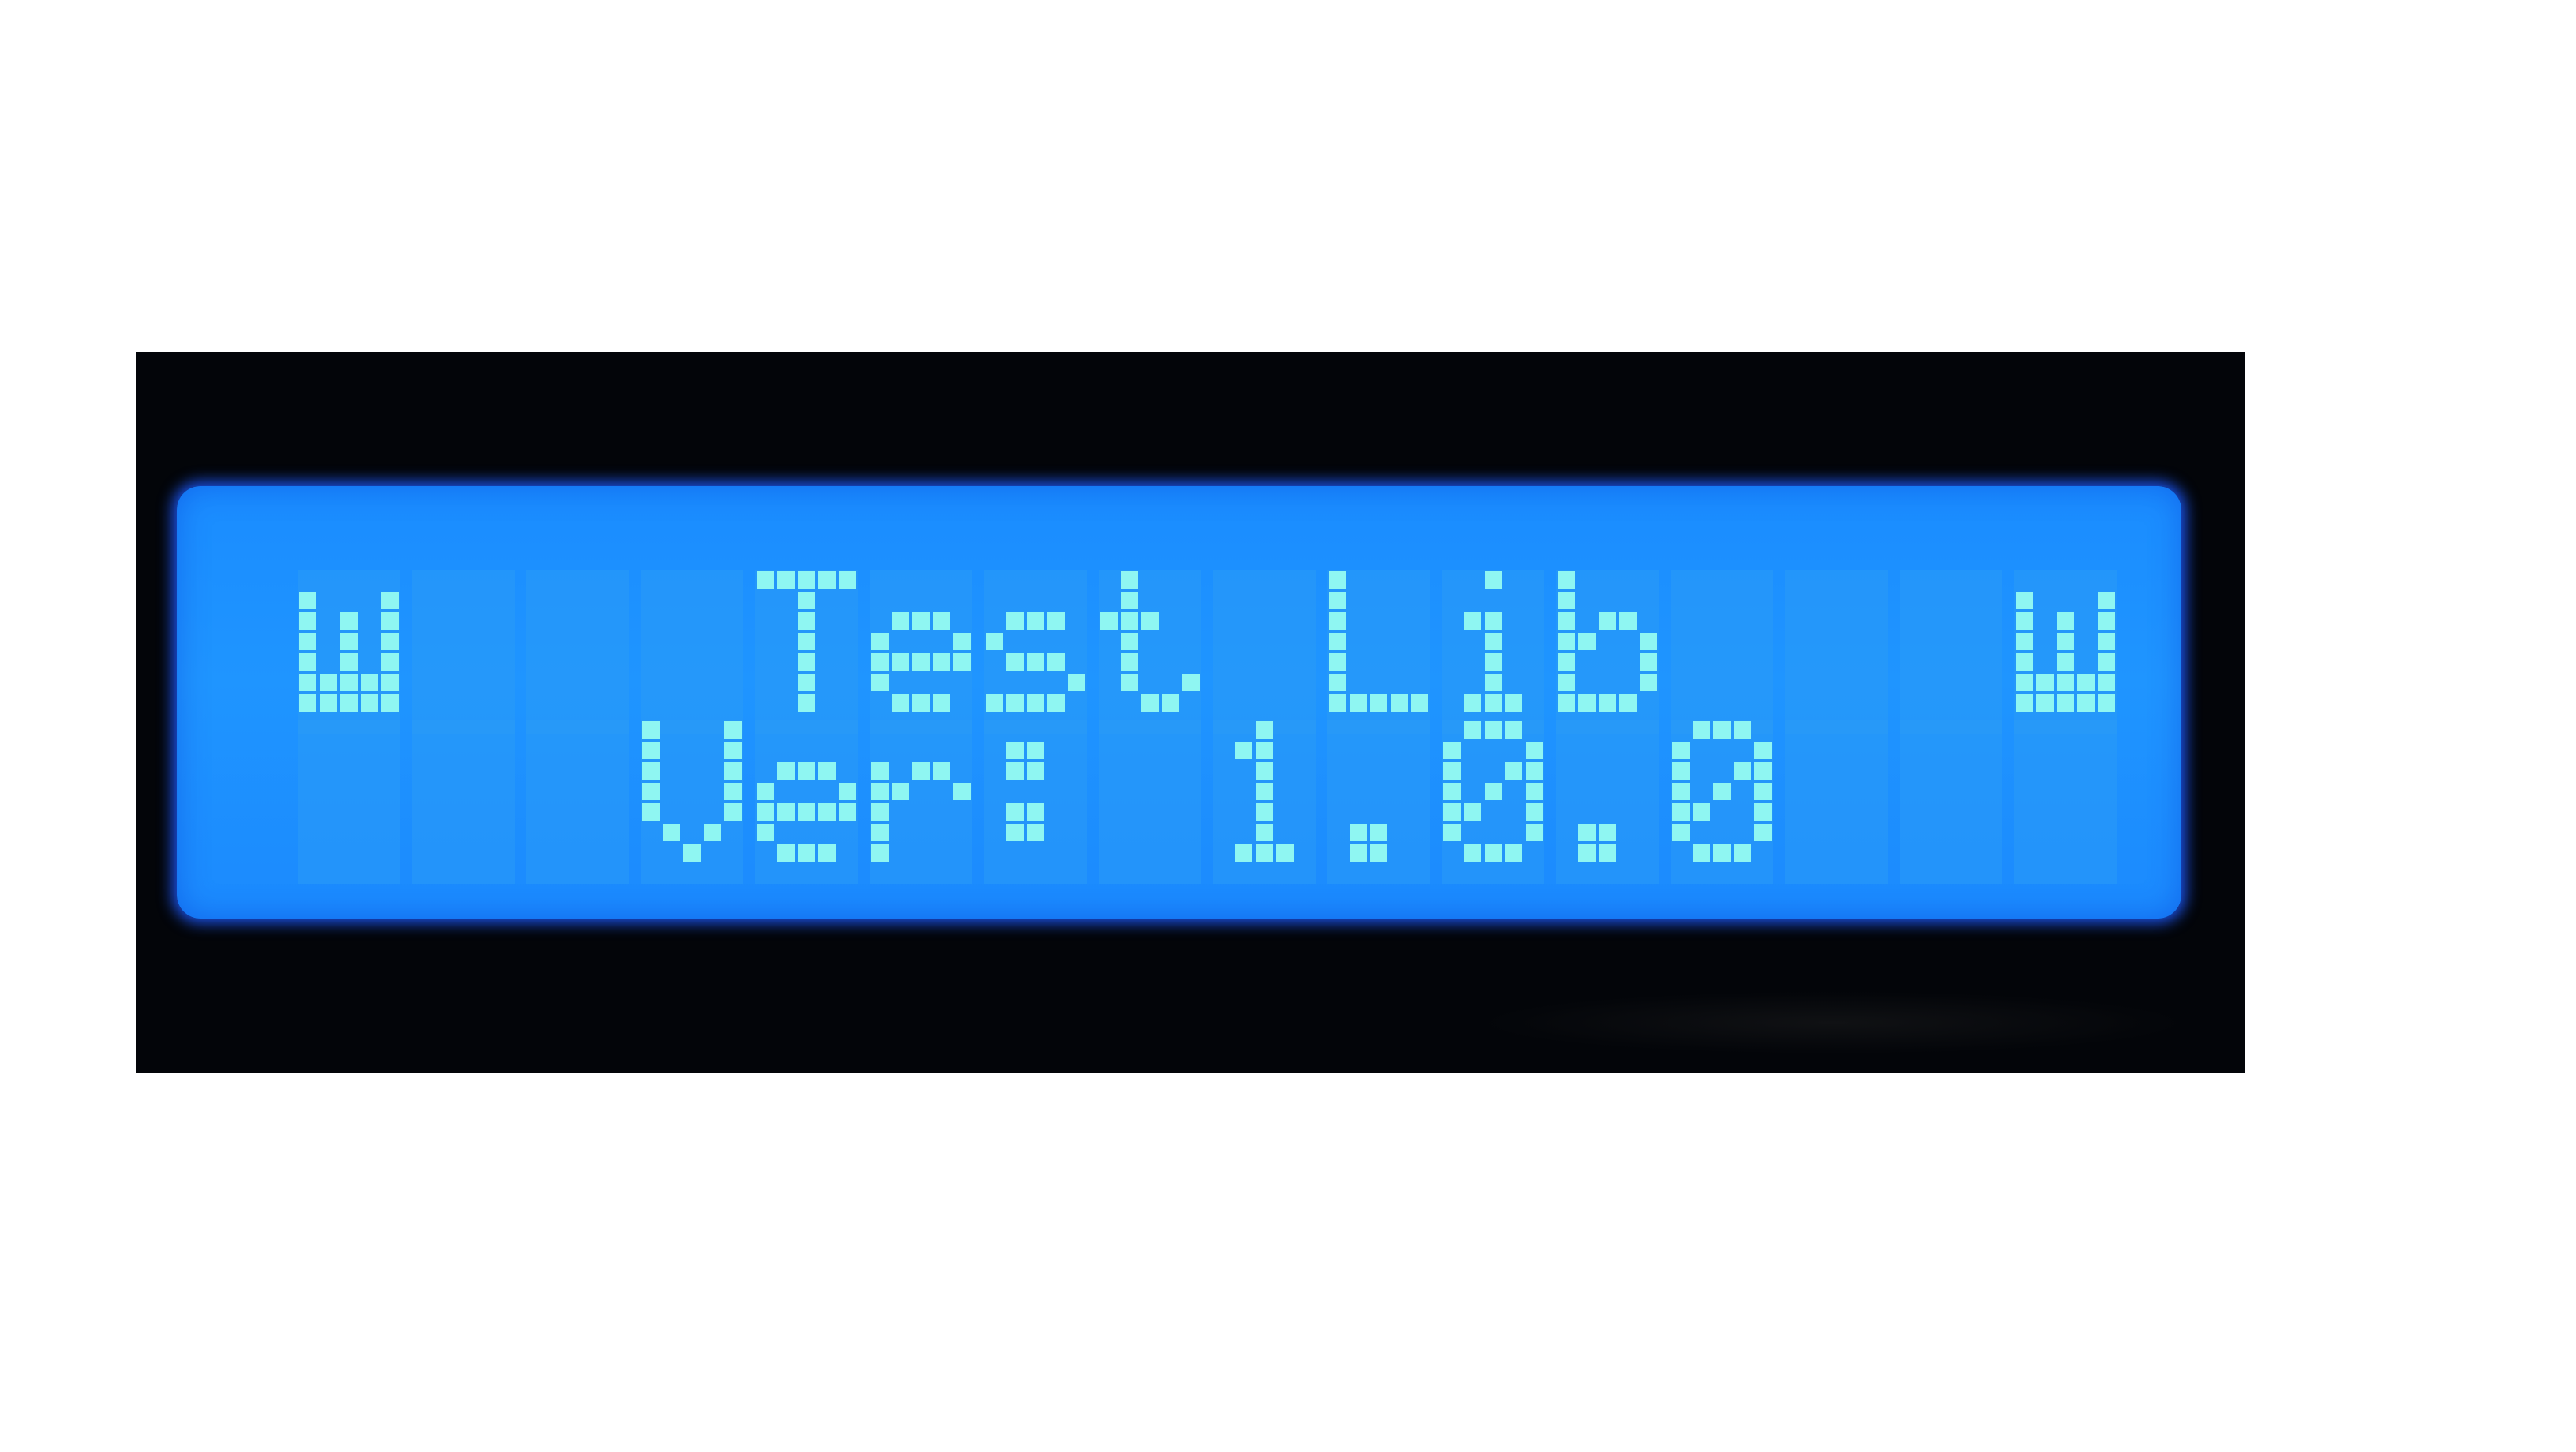  Describe the element at coordinates (1493, 652) in the screenshot. I see `lcd-cell-r1-c11` at that location.